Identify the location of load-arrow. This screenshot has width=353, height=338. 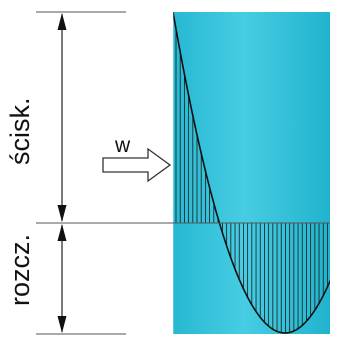
(137, 165).